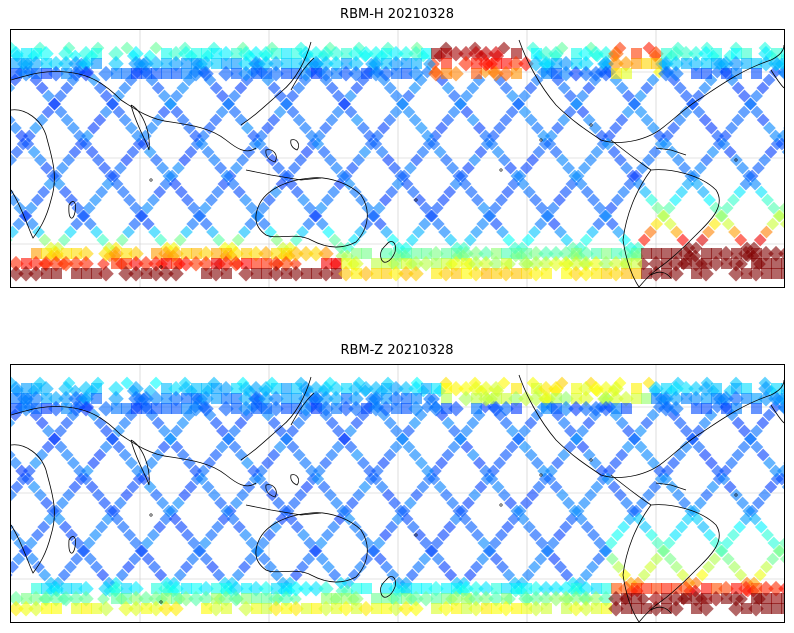 This screenshot has height=633, width=794. Describe the element at coordinates (397, 14) in the screenshot. I see `panel-title-rbm-h: RBM-H 20210328` at that location.